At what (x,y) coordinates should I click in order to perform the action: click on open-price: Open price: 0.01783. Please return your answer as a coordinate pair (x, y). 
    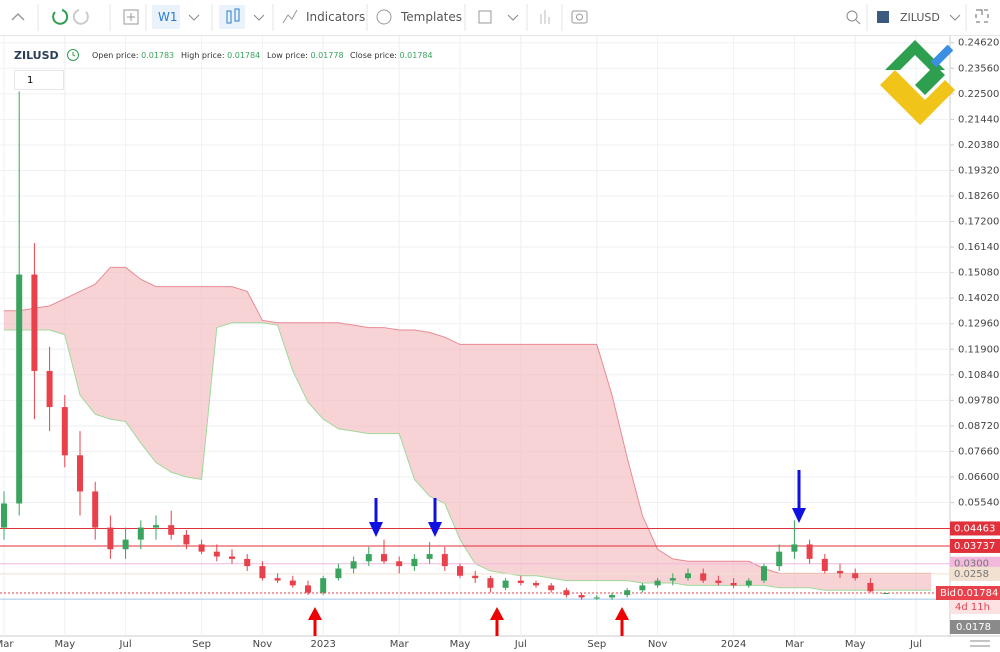
    Looking at the image, I should click on (133, 55).